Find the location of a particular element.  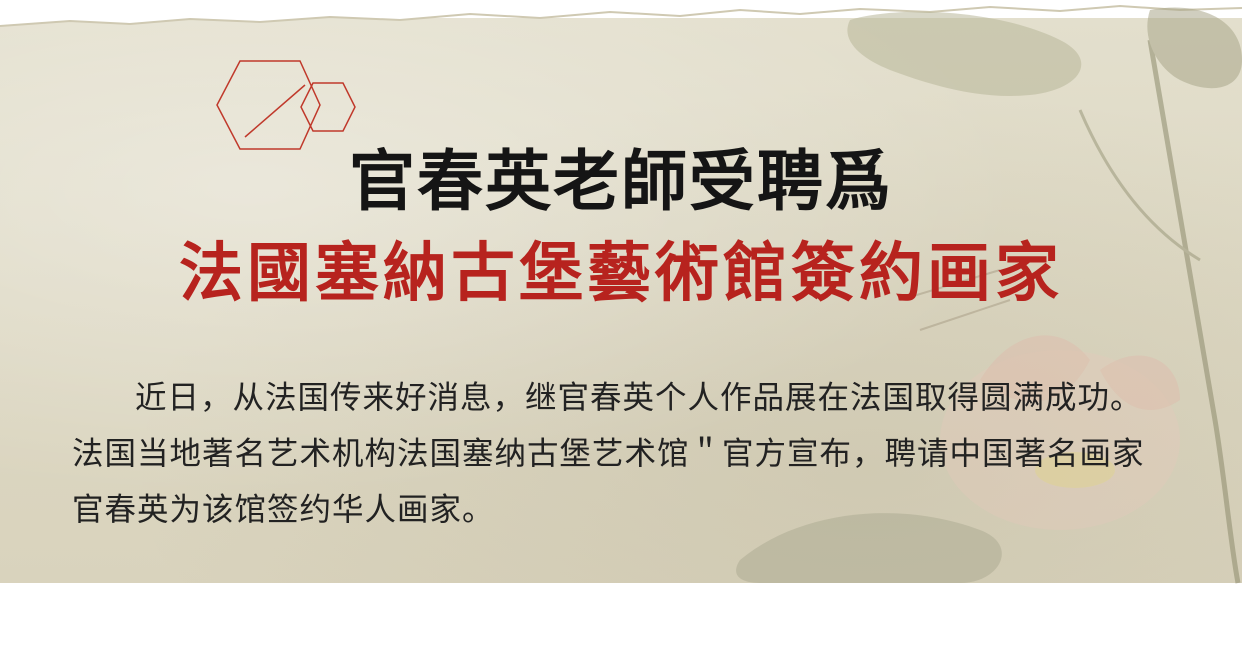

hexagon-ornament-icon is located at coordinates (286, 105).